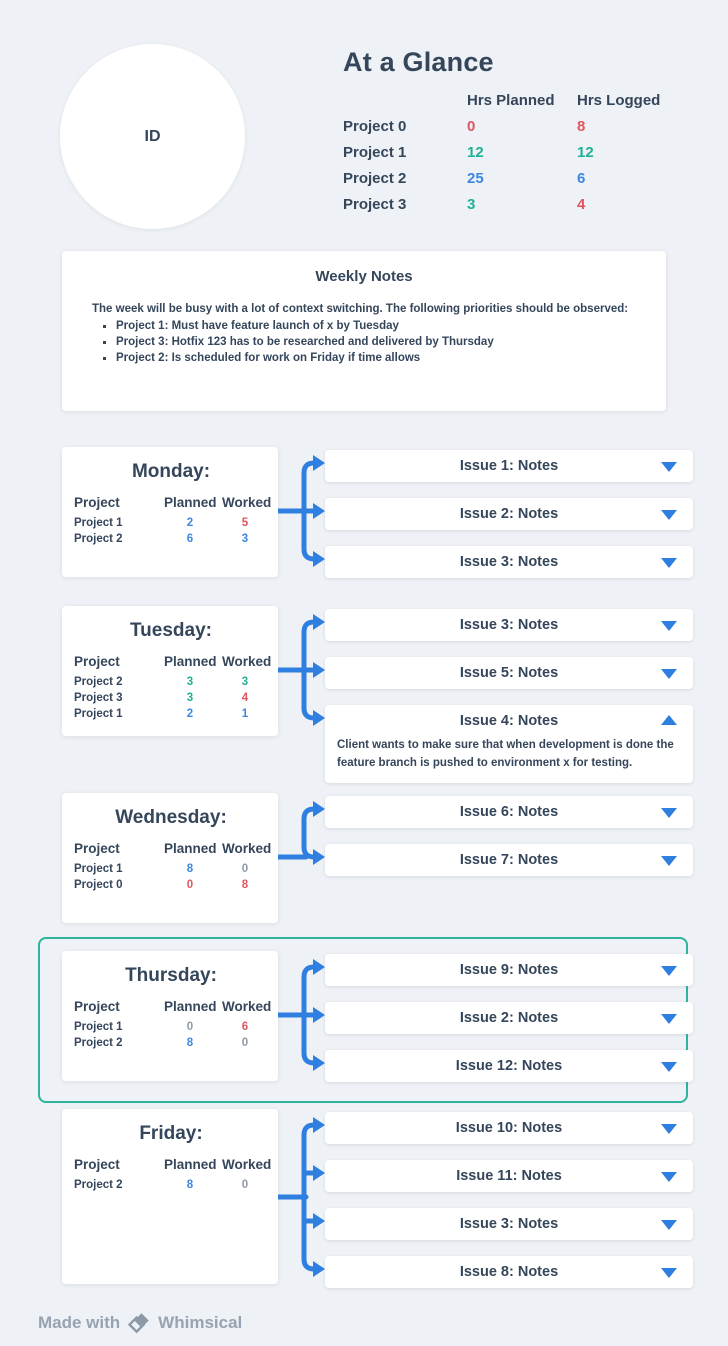  What do you see at coordinates (171, 1027) in the screenshot?
I see `day-table-row: Project 1 0 6` at bounding box center [171, 1027].